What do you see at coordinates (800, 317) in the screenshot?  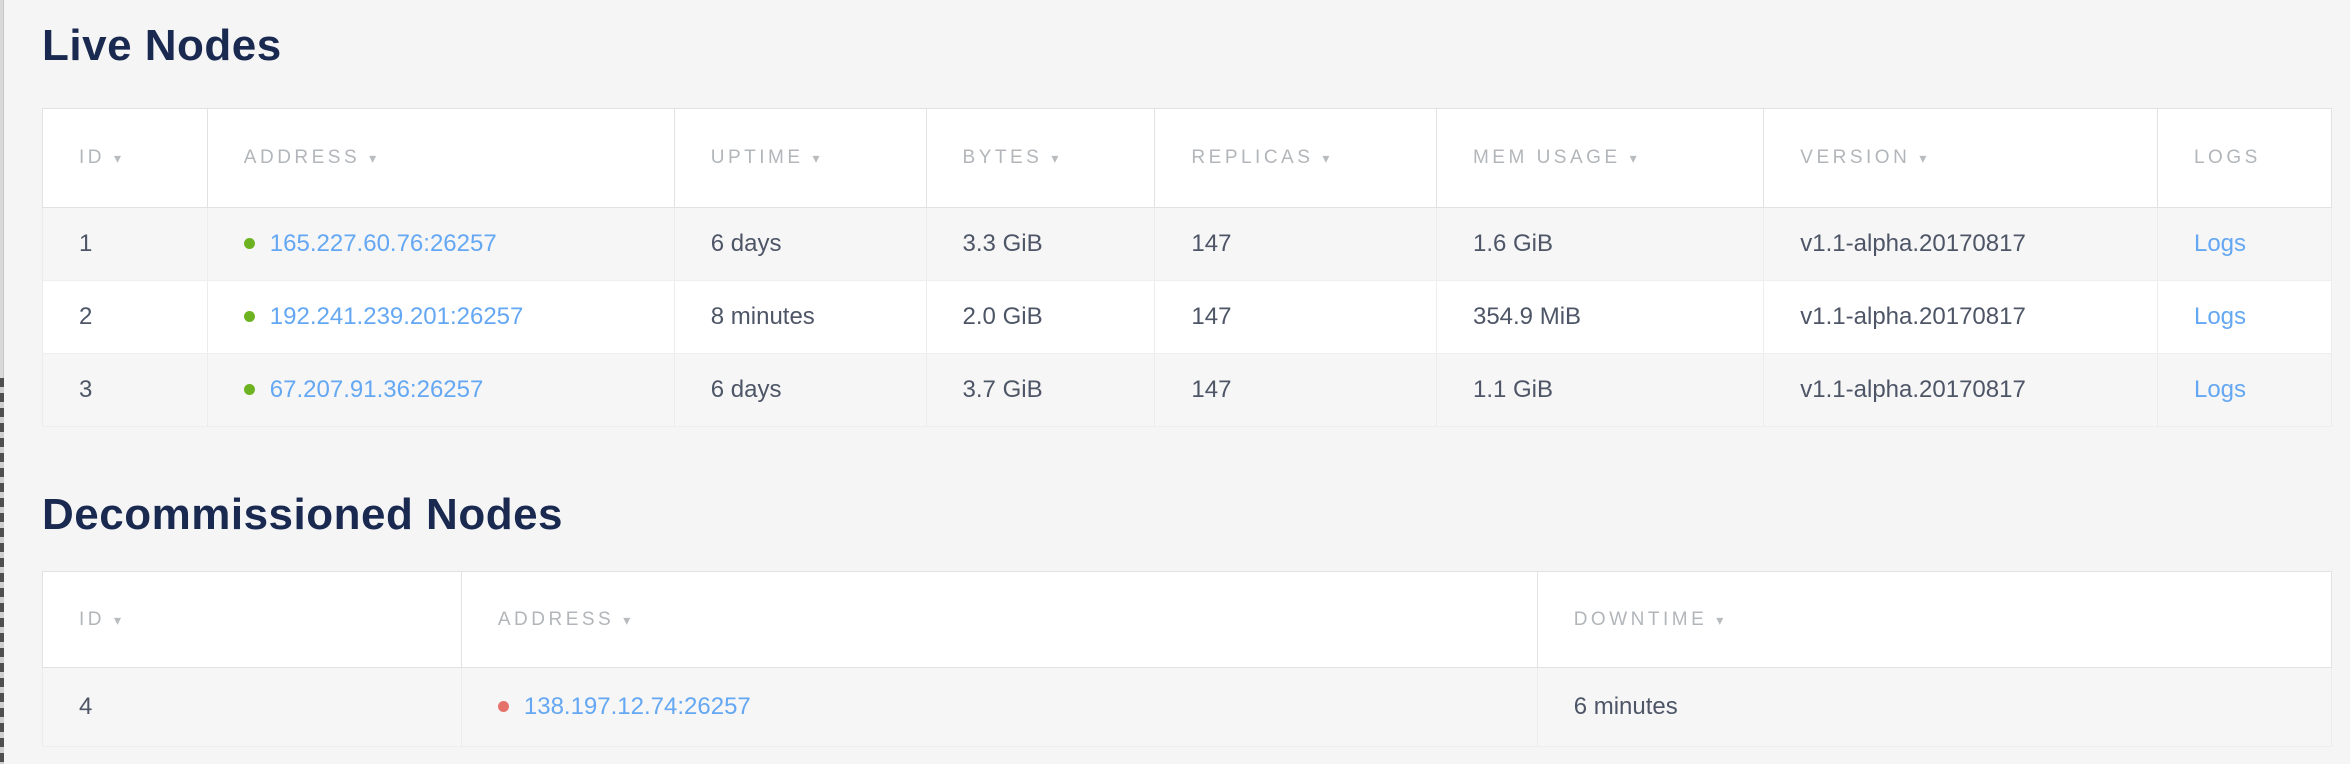 I see `node-uptime-cell: 8 minutes` at bounding box center [800, 317].